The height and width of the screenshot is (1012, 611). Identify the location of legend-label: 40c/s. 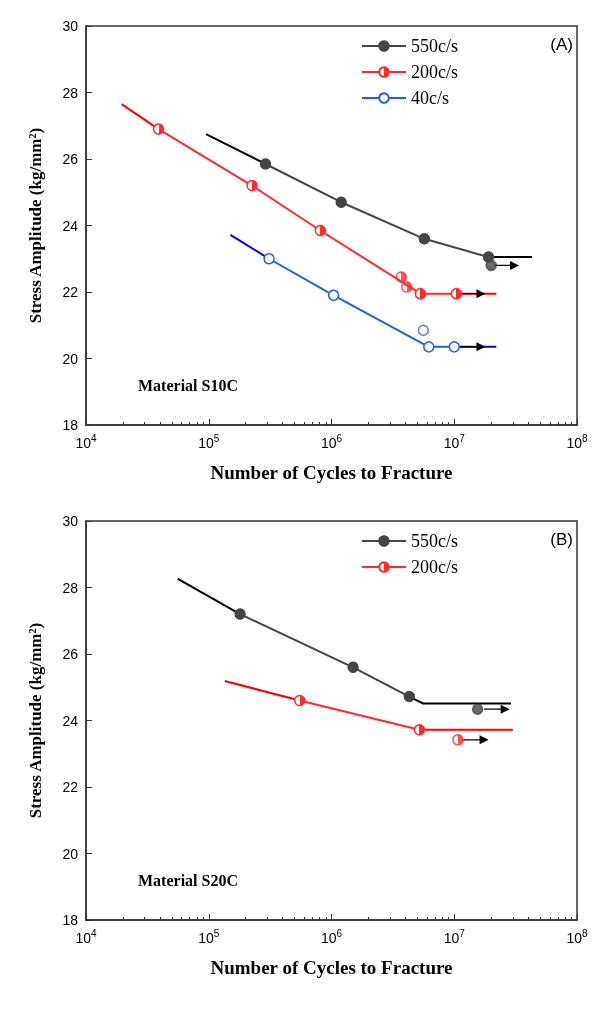
(430, 98).